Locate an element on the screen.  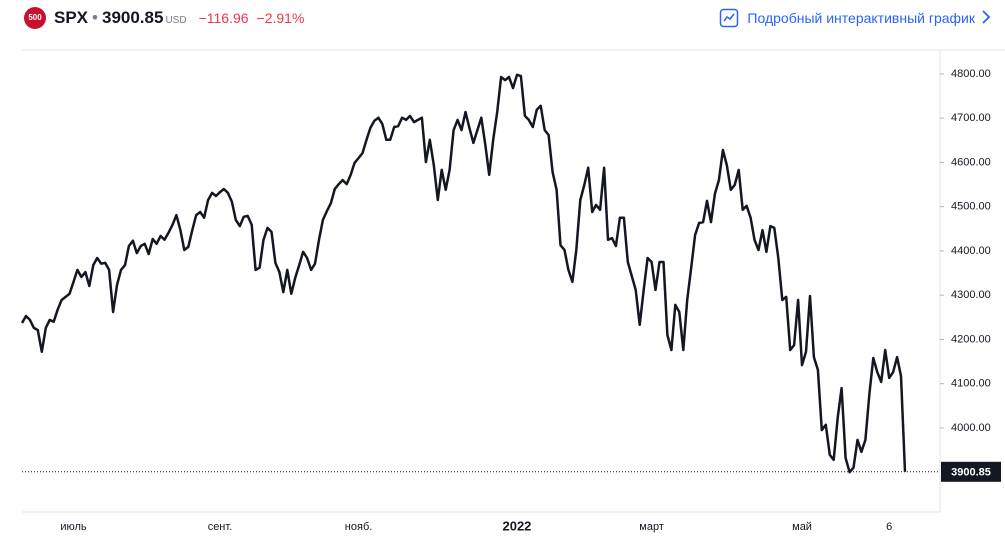
chart-icon is located at coordinates (729, 18).